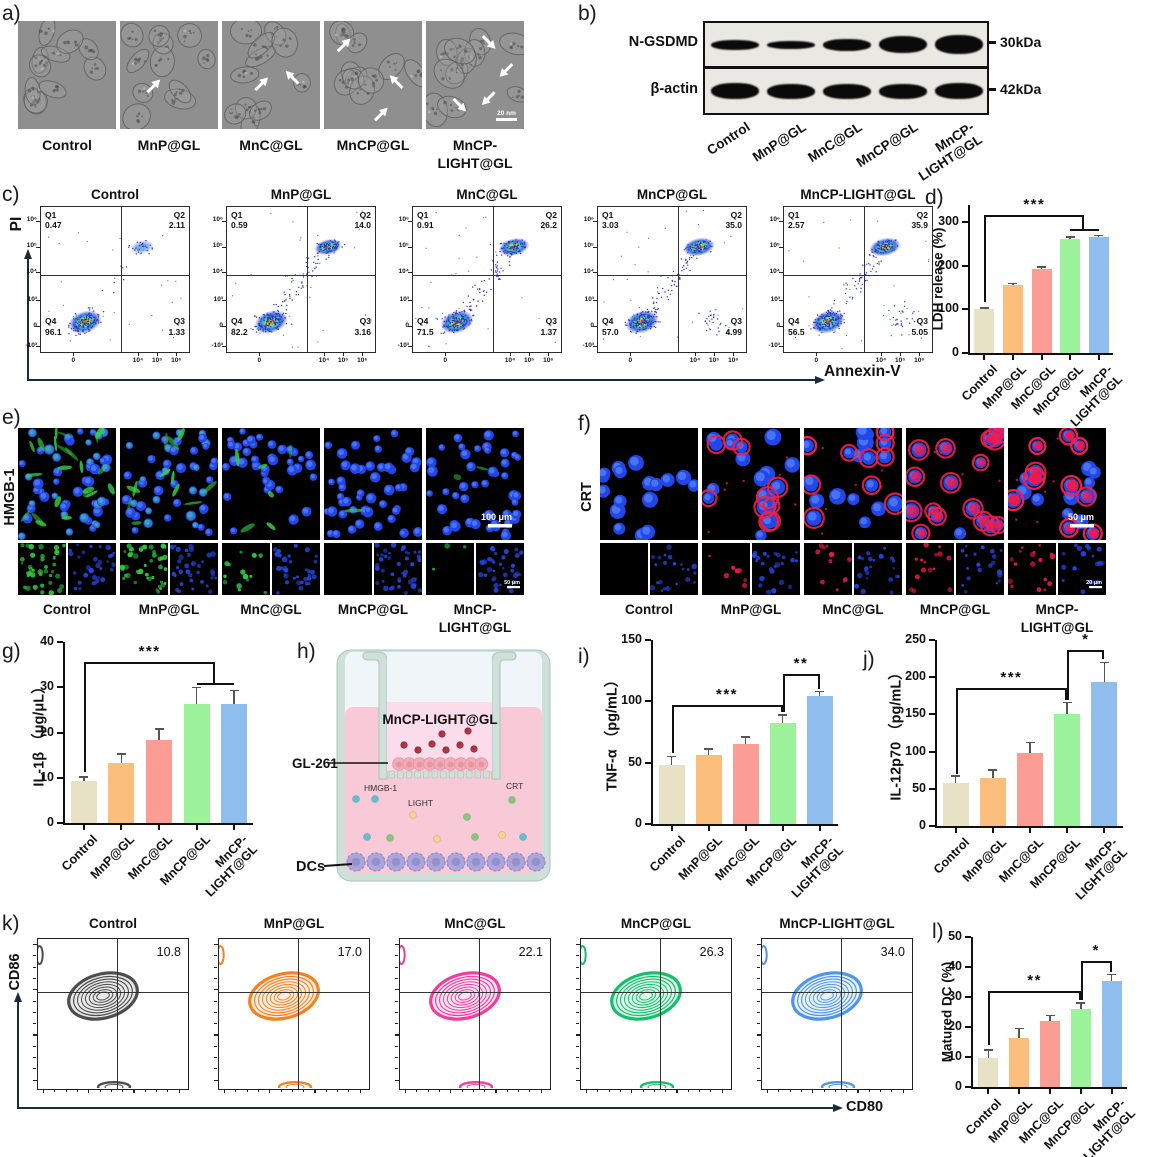  Describe the element at coordinates (812, 1016) in the screenshot. I see `contour-canvas` at that location.